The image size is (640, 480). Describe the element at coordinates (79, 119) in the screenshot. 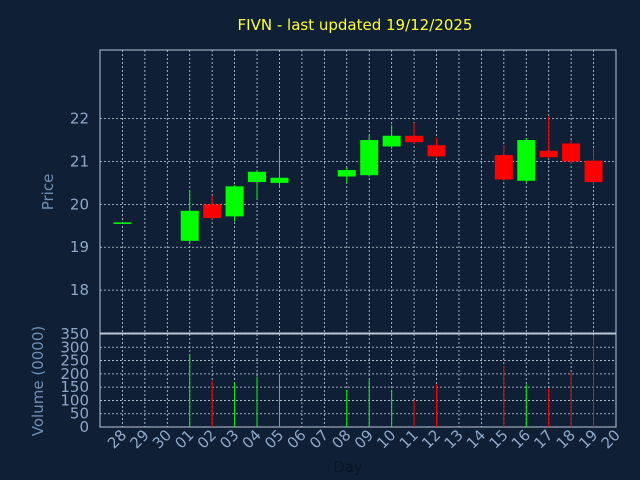

I see `price-tick-label: 22` at that location.